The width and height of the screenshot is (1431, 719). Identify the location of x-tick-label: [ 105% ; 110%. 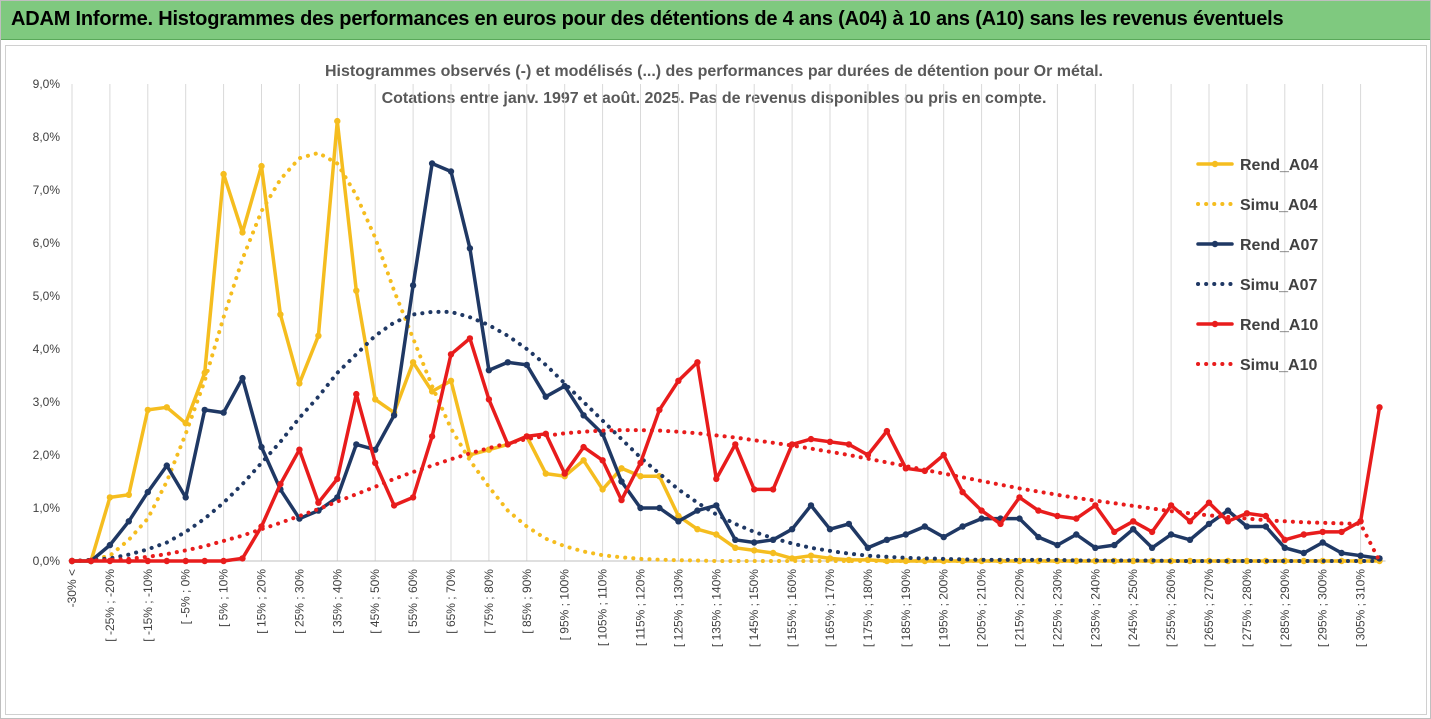
(603, 607).